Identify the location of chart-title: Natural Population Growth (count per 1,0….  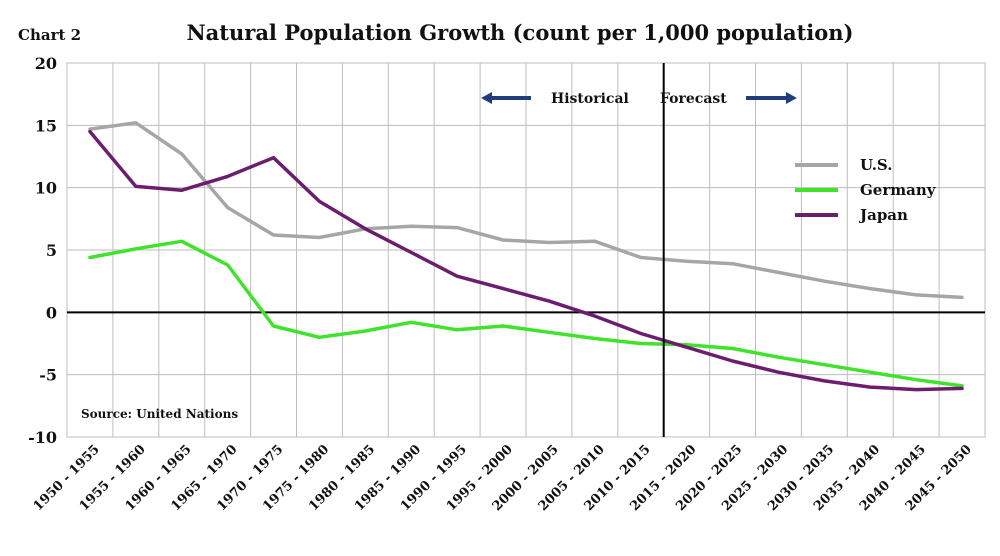
(519, 32).